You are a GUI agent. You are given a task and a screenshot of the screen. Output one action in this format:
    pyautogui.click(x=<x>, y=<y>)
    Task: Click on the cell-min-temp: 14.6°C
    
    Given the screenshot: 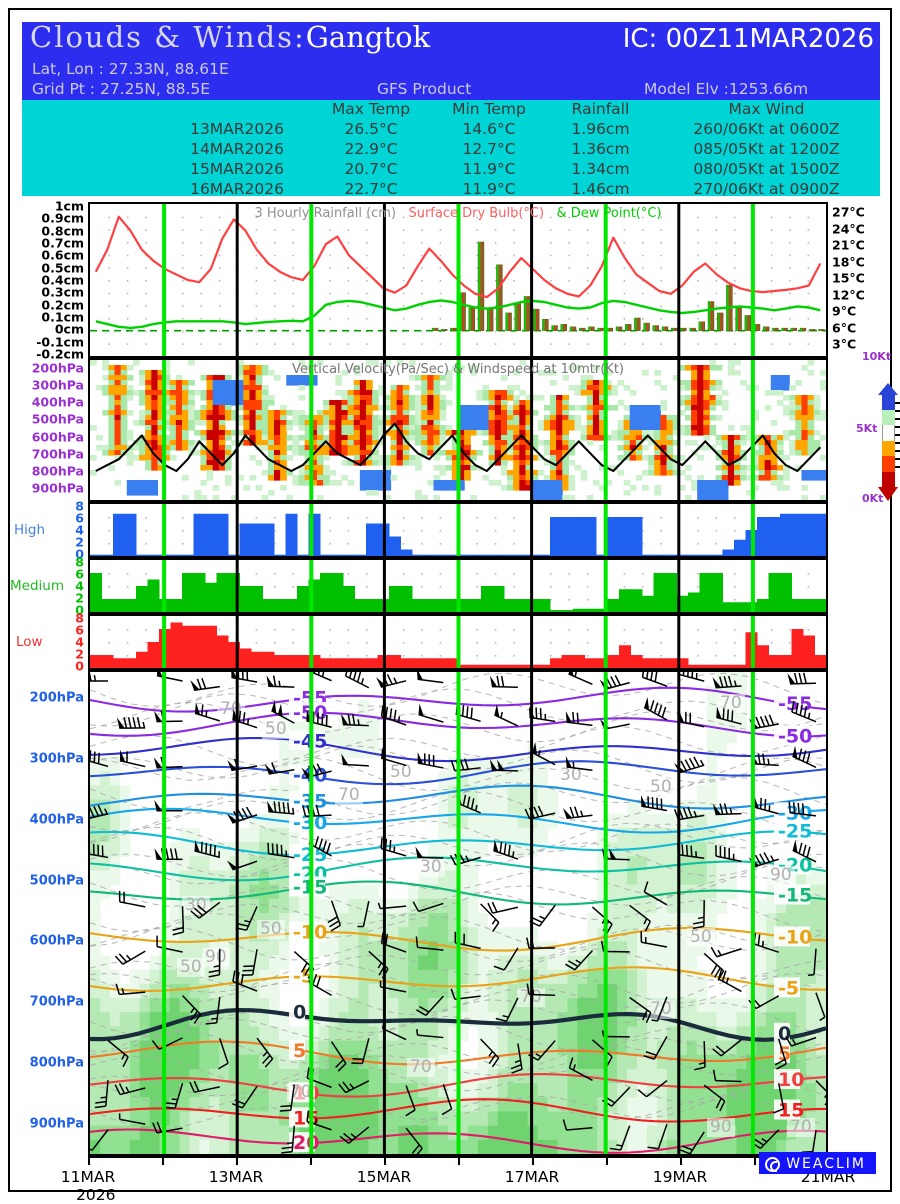 What is the action you would take?
    pyautogui.click(x=489, y=129)
    